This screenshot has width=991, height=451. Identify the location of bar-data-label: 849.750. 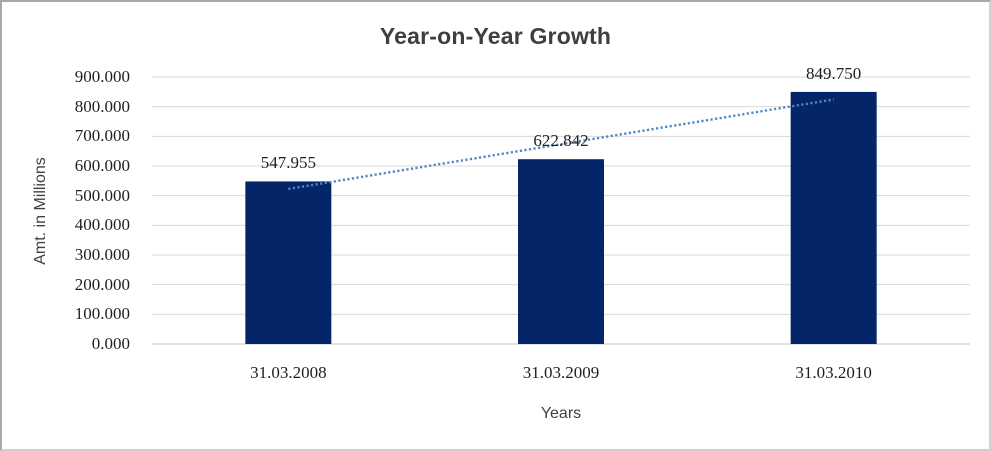
(834, 73).